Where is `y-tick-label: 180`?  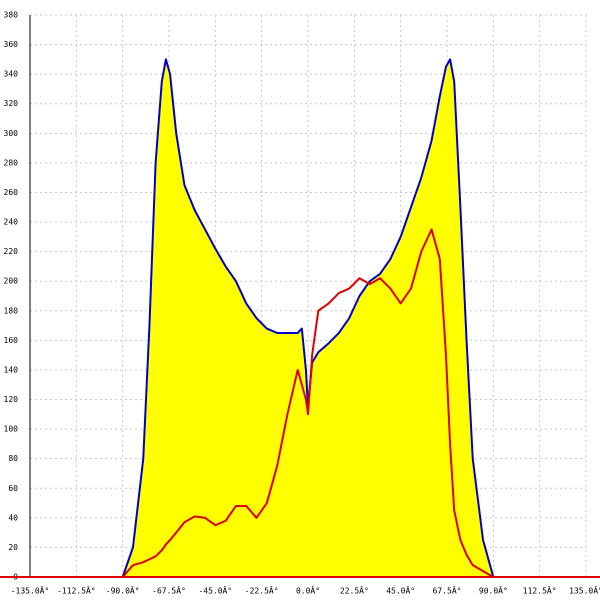 y-tick-label: 180 is located at coordinates (11, 310).